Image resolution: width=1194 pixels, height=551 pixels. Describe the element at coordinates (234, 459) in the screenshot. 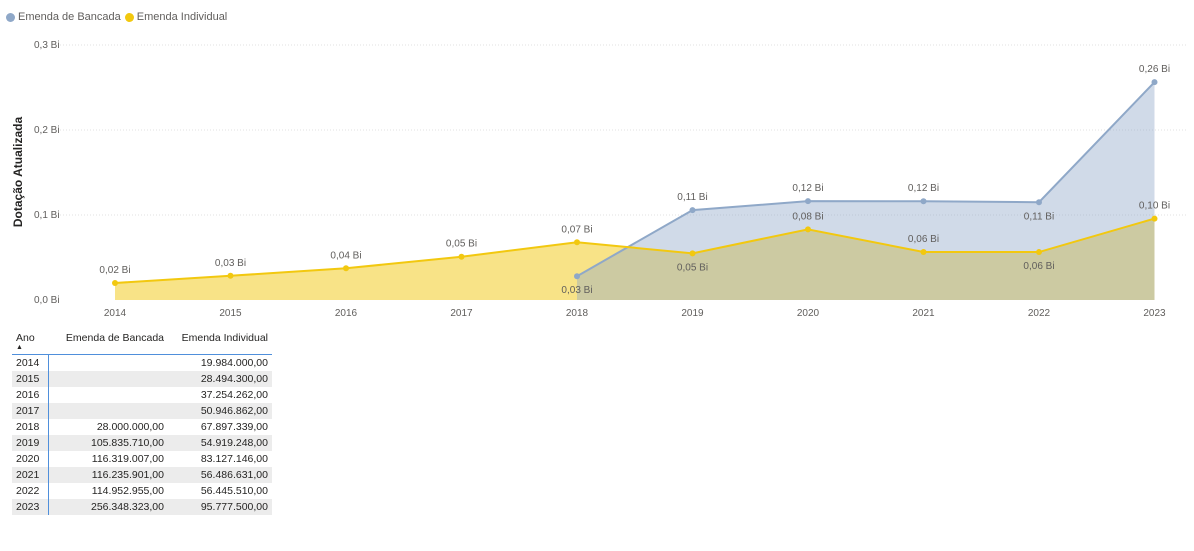

I see `table-cell: 83.127.146,00` at that location.